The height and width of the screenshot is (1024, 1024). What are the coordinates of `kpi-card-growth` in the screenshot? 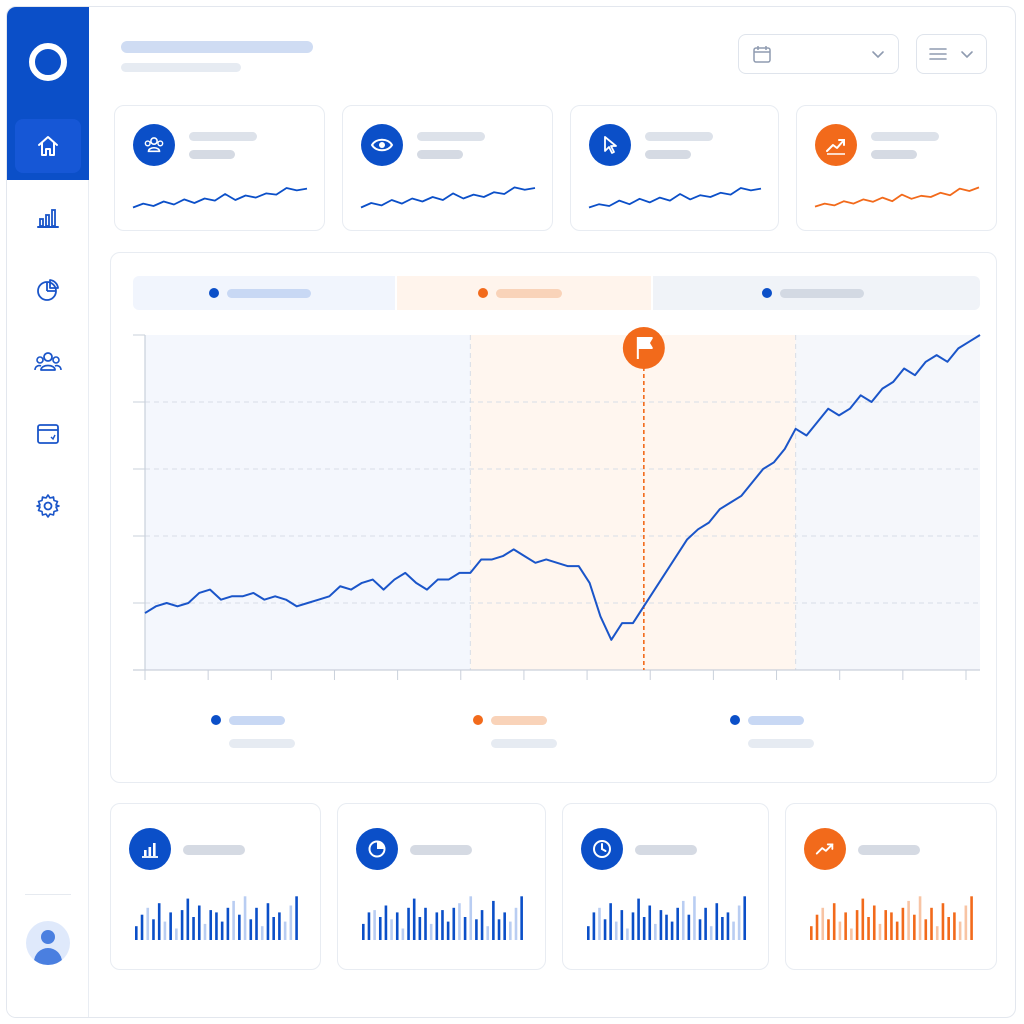 It's located at (896, 168).